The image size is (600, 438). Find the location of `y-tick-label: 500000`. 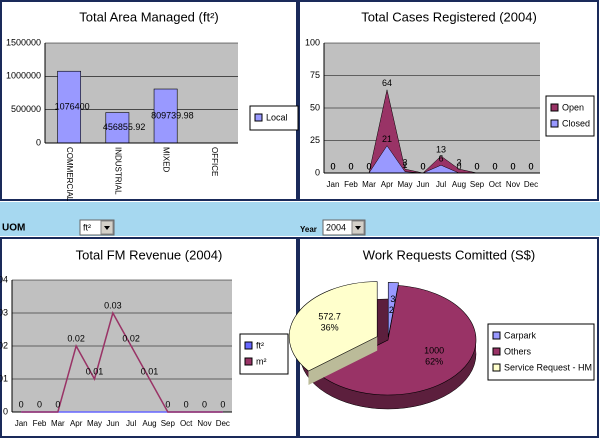

y-tick-label: 500000 is located at coordinates (26, 109).